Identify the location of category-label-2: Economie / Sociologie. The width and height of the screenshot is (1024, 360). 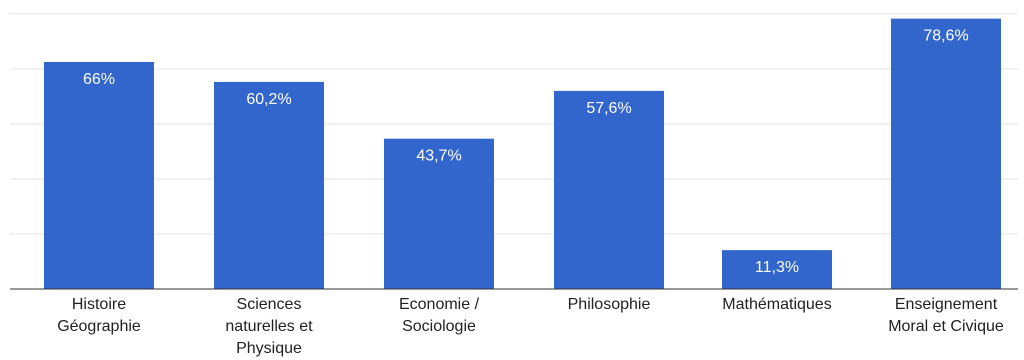
(439, 315).